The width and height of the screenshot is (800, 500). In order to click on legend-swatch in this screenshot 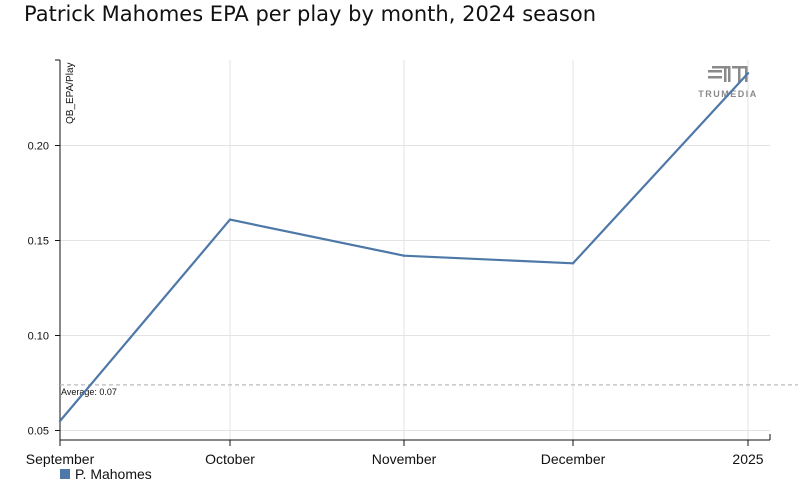, I will do `click(65, 474)`.